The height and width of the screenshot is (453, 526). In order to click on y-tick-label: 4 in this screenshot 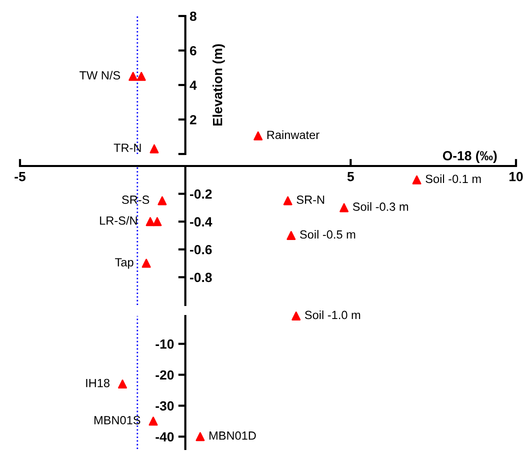, I will do `click(193, 85)`.